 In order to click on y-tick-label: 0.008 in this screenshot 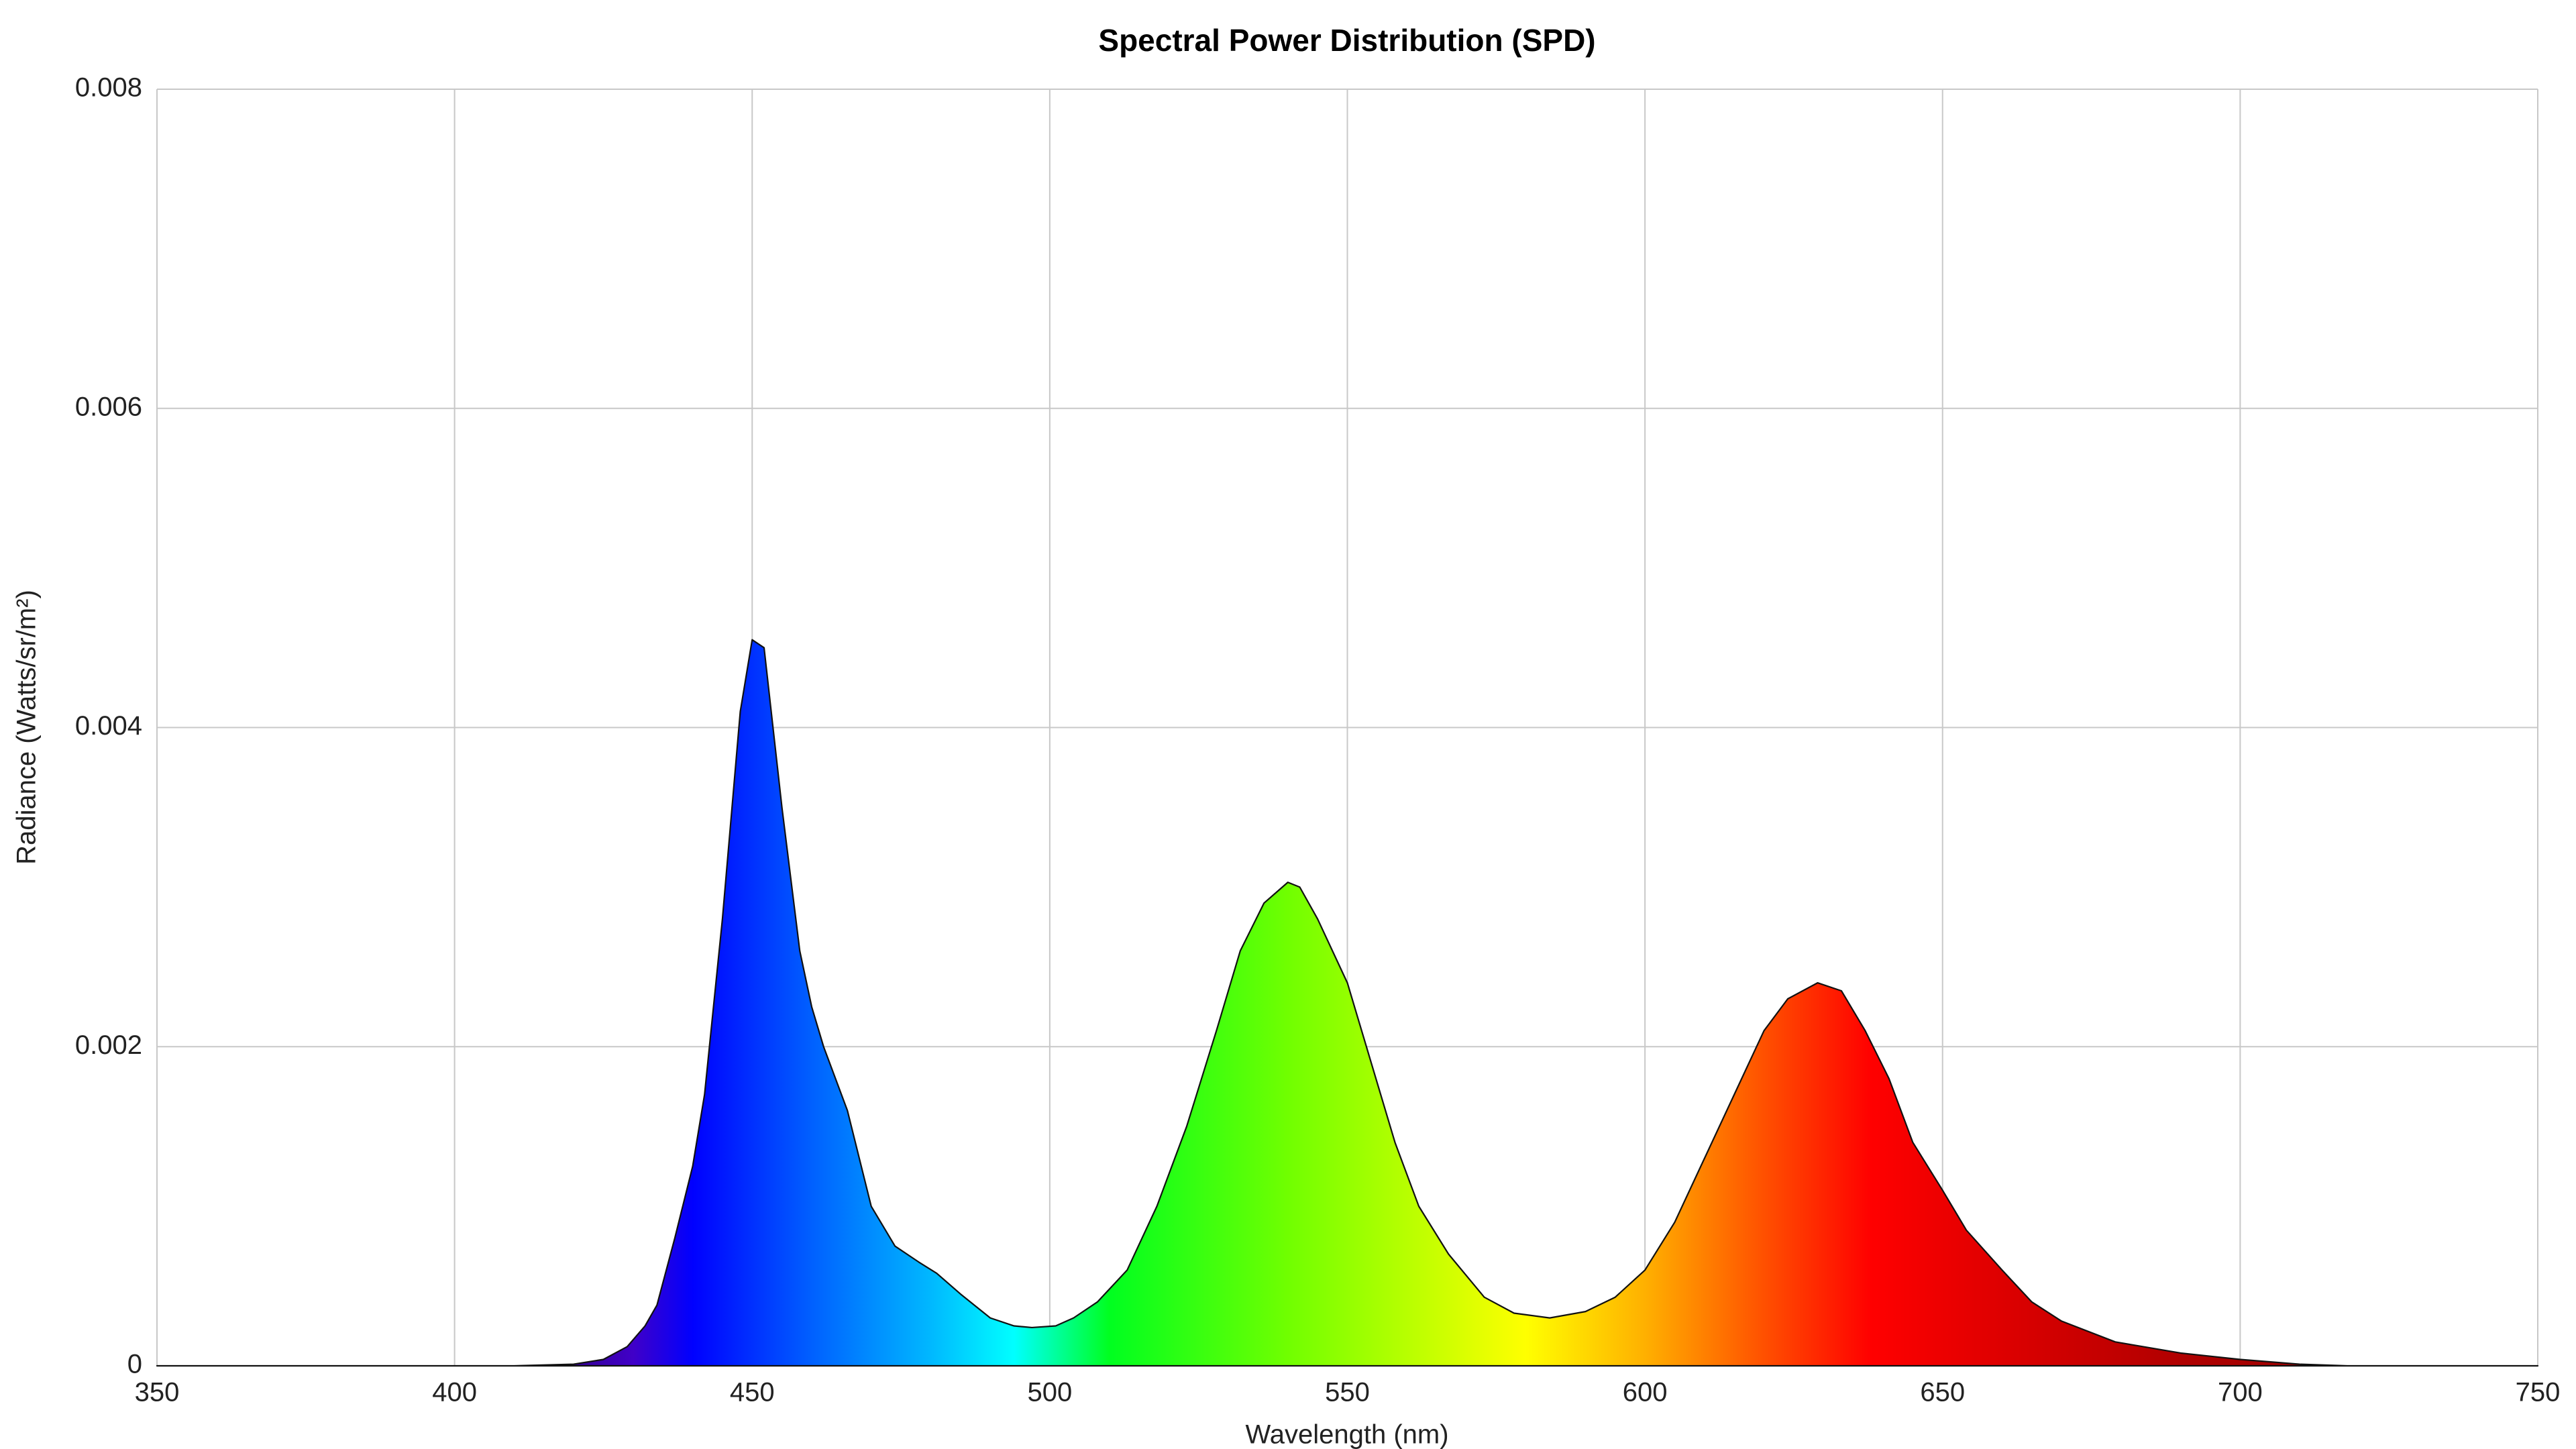, I will do `click(108, 88)`.